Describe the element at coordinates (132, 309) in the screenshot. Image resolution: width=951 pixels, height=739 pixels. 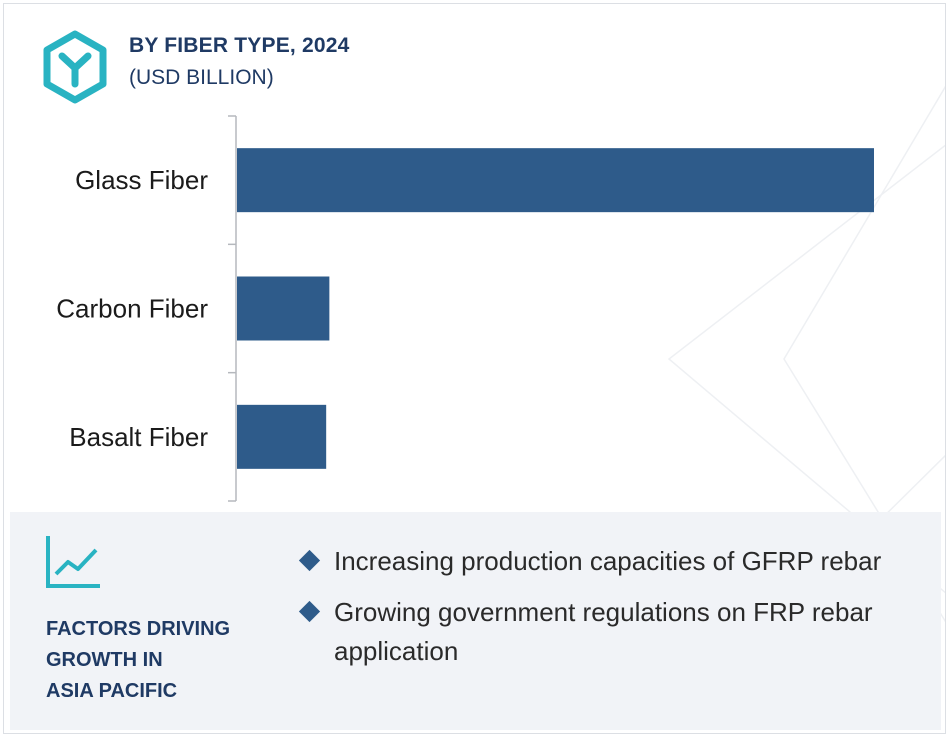
I see `category-label: Carbon Fiber` at that location.